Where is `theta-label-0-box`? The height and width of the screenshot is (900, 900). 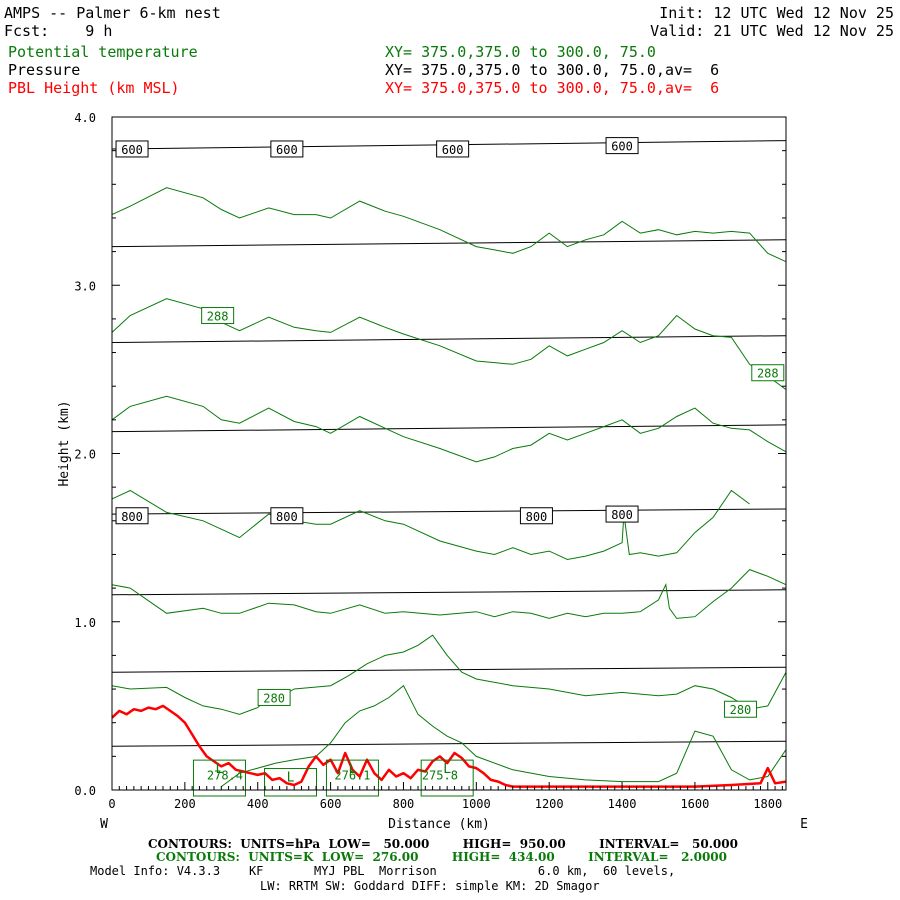 theta-label-0-box is located at coordinates (218, 316).